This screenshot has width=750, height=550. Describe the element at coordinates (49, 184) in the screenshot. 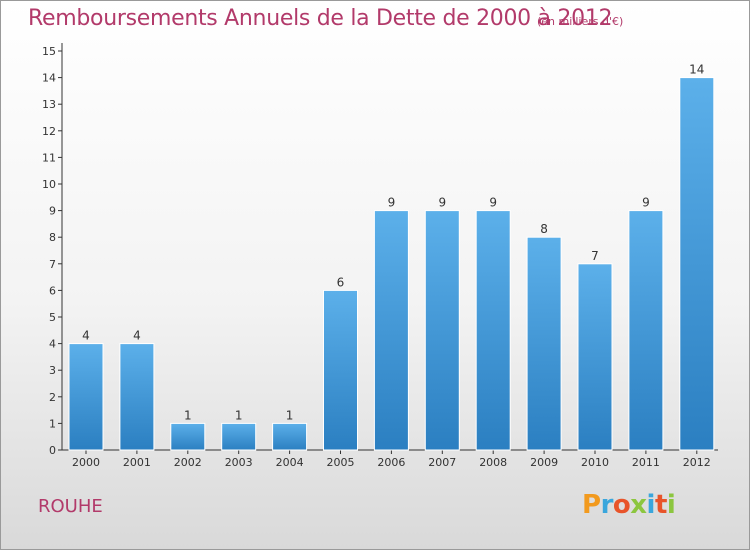

I see `y-tick-label: 10` at that location.